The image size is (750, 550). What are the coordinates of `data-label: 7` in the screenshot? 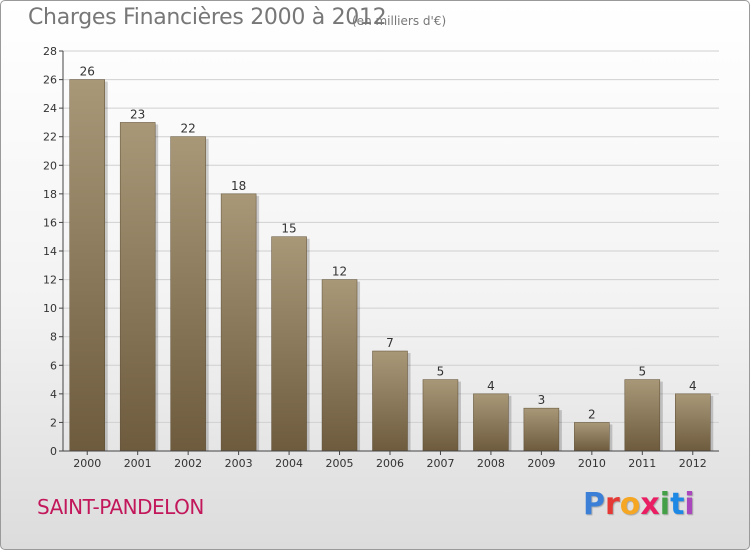 It's located at (390, 343).